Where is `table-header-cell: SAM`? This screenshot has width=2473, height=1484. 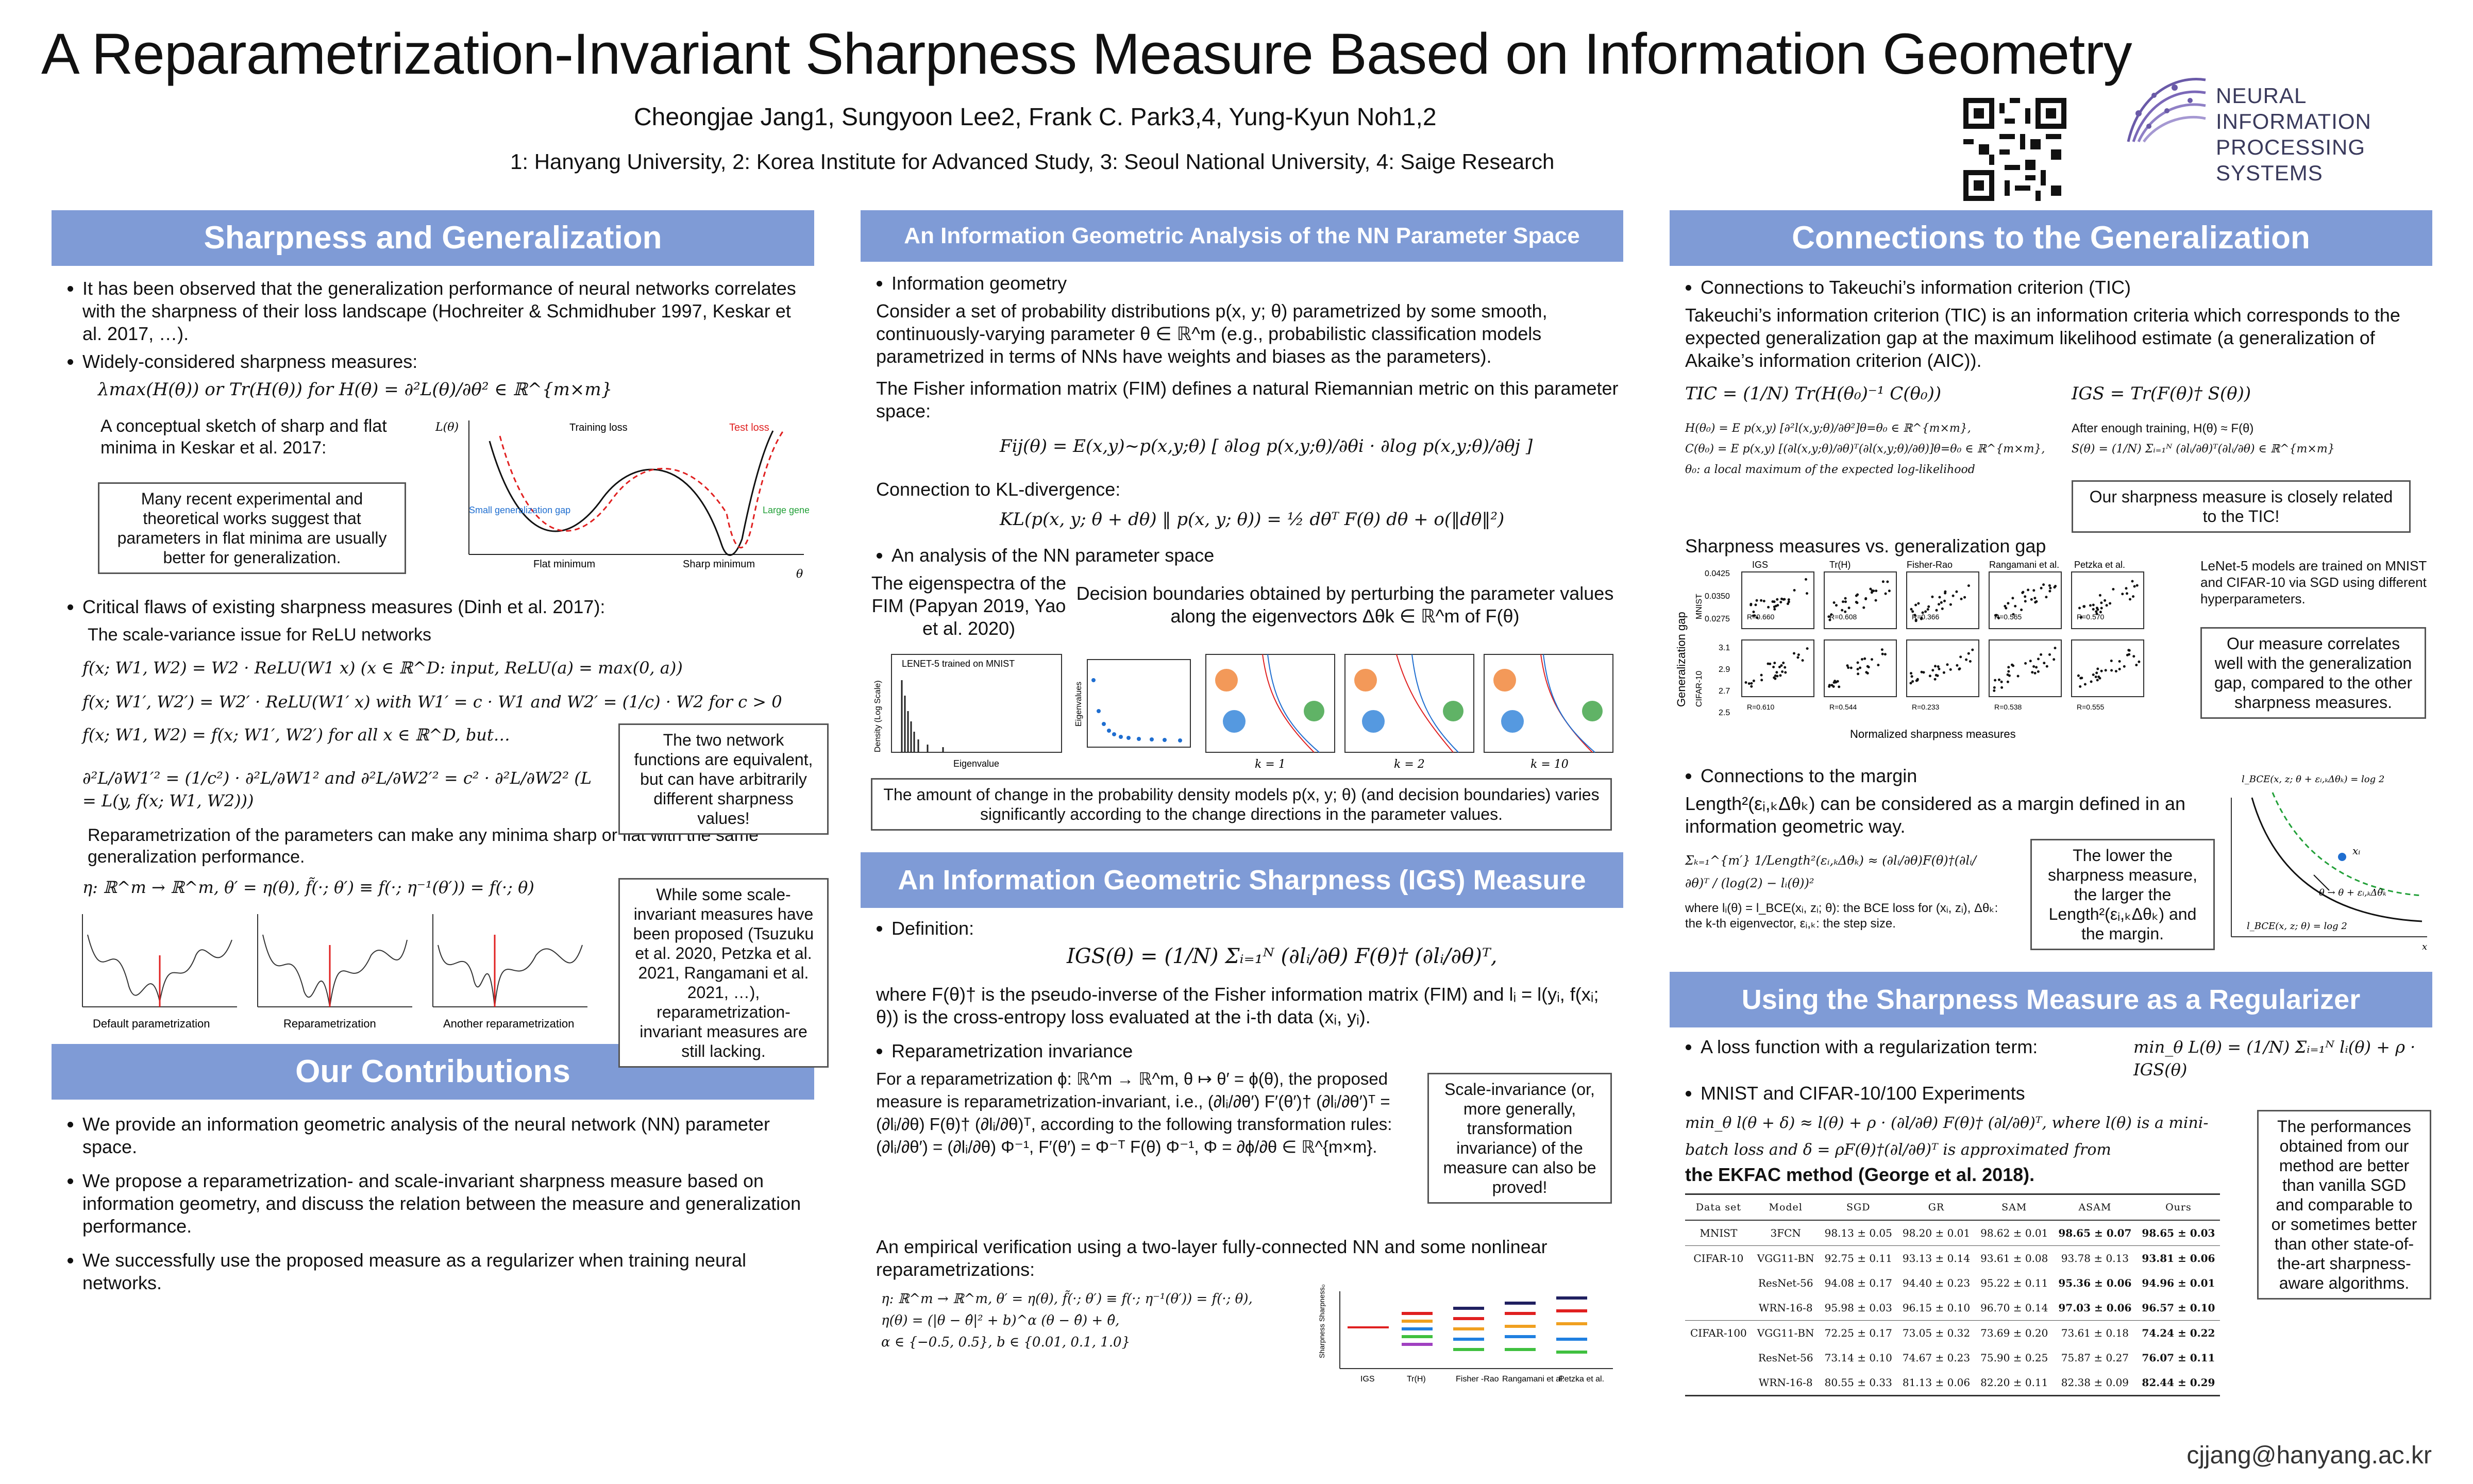 table-header-cell: SAM is located at coordinates (2014, 1207).